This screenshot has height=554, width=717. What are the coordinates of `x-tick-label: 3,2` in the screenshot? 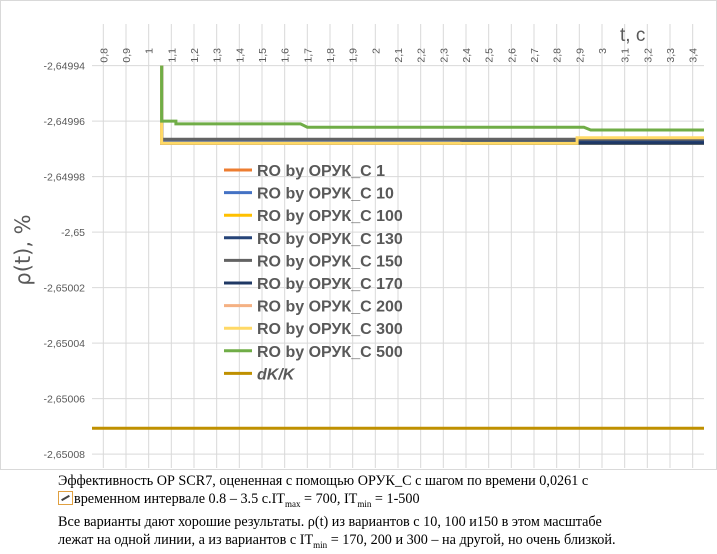 It's located at (648, 55).